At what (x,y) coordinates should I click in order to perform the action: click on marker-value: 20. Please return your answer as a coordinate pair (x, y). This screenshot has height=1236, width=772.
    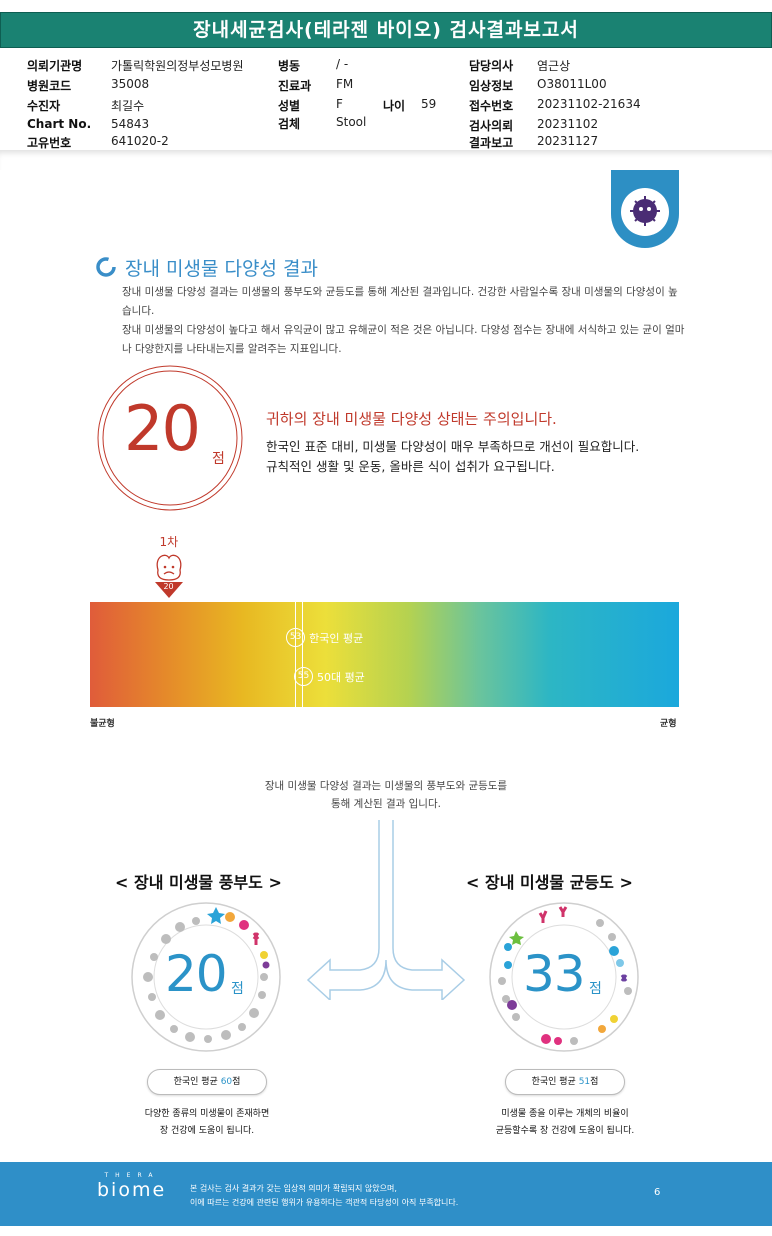
    Looking at the image, I should click on (168, 586).